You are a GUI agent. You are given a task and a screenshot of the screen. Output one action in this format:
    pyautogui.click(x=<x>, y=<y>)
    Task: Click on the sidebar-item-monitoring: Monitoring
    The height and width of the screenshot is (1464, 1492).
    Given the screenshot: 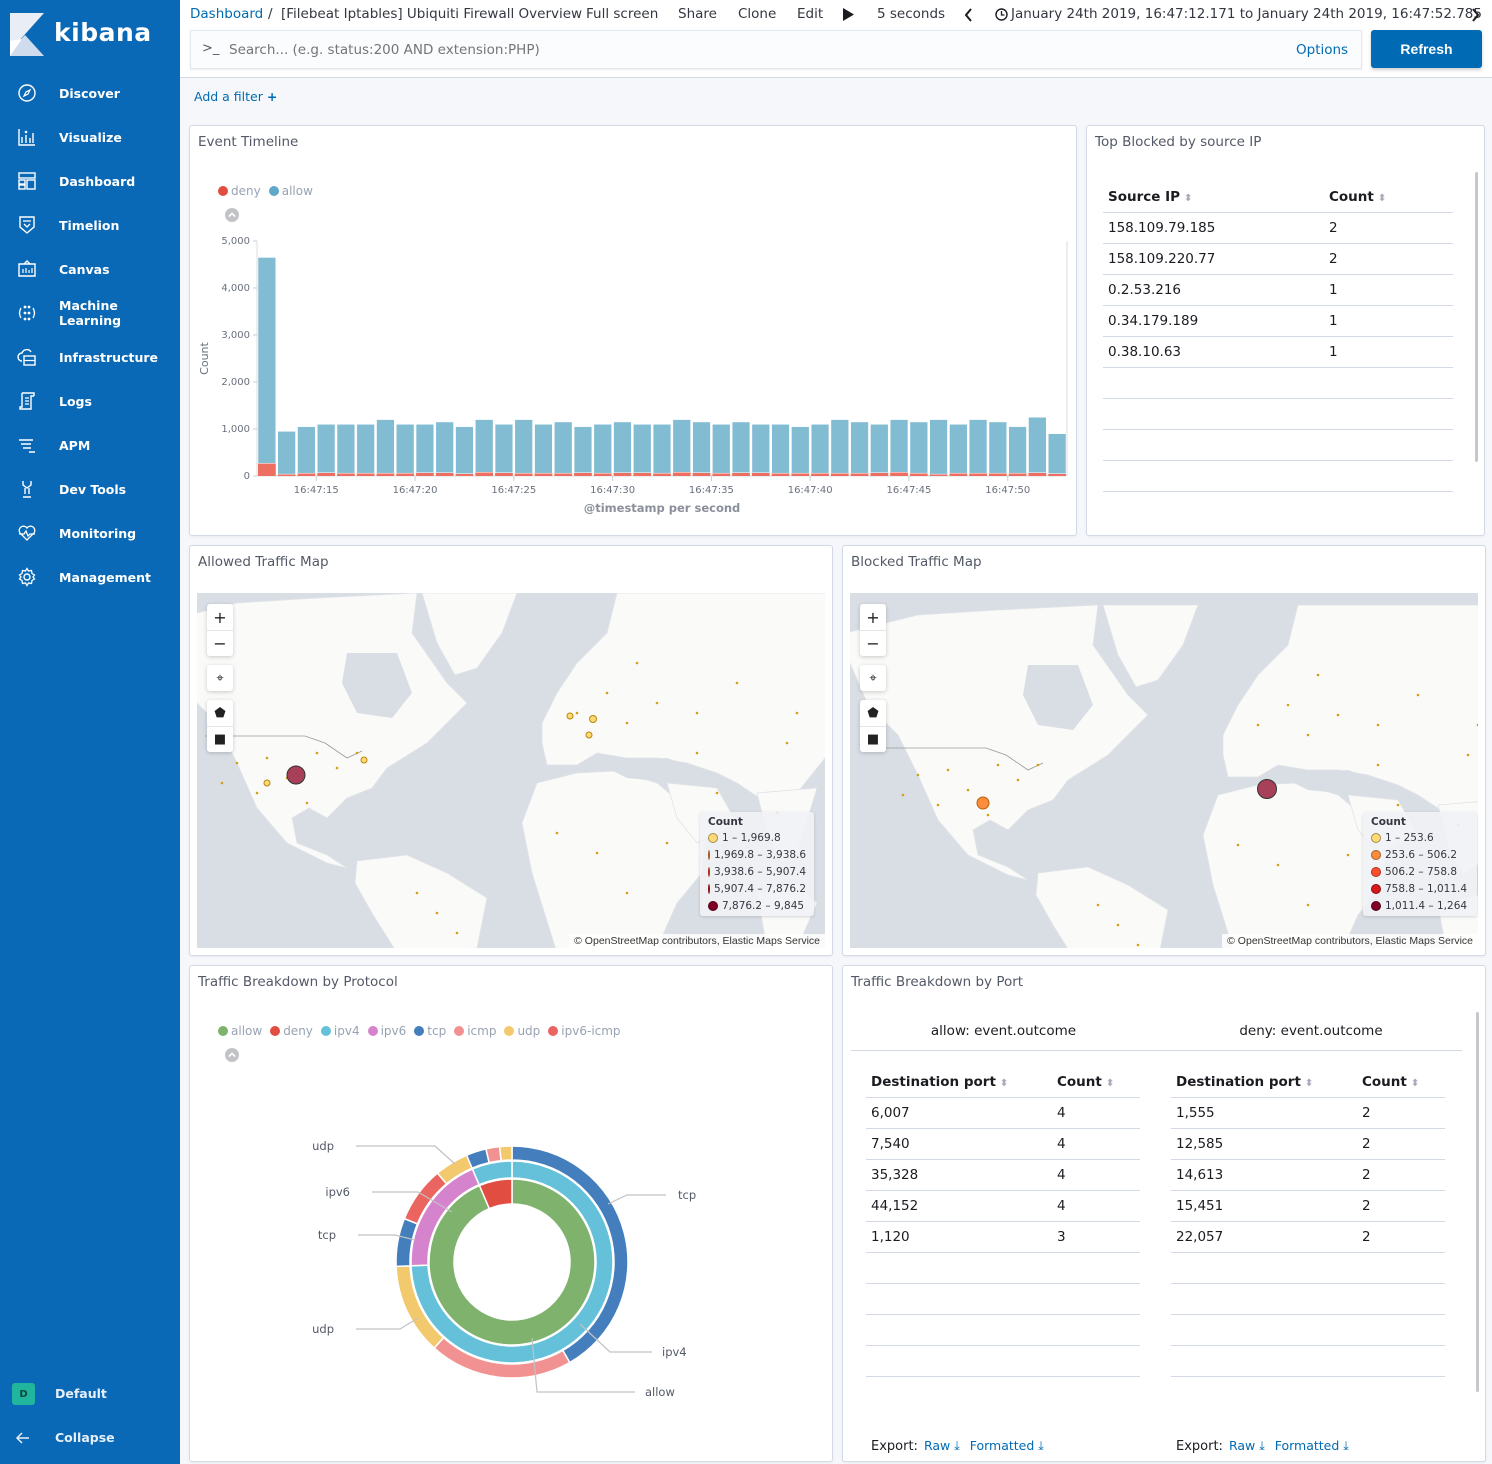 What is the action you would take?
    pyautogui.click(x=90, y=533)
    